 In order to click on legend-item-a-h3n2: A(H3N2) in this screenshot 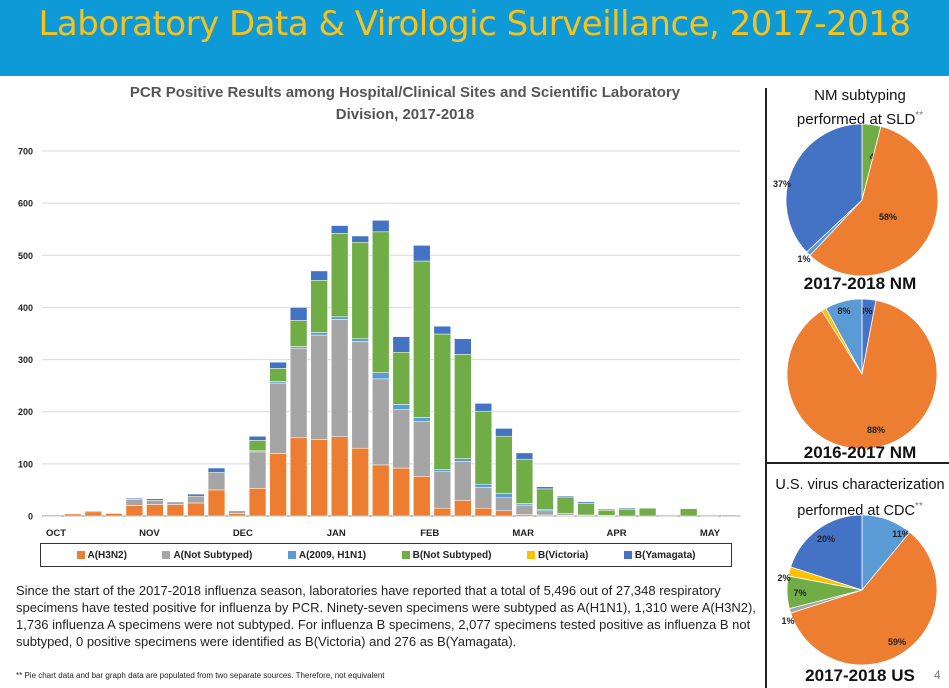, I will do `click(101, 555)`.